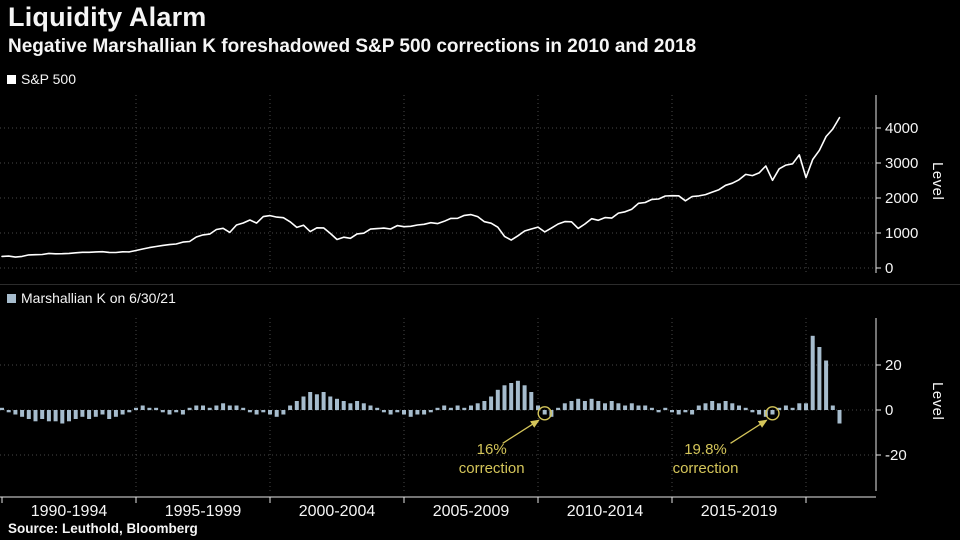 The height and width of the screenshot is (540, 960). What do you see at coordinates (471, 511) in the screenshot?
I see `x-axis-label: 2005-2009` at bounding box center [471, 511].